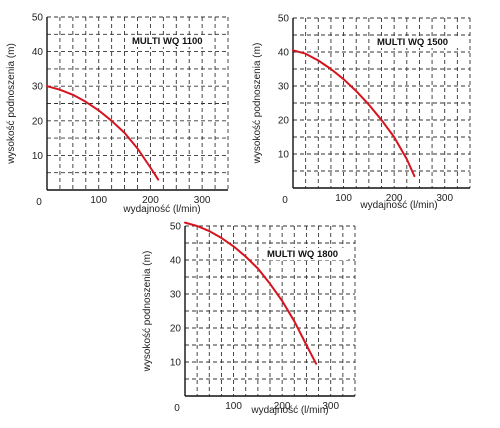  Describe the element at coordinates (302, 254) in the screenshot. I see `chart-title: MULTI WQ 1800` at that location.